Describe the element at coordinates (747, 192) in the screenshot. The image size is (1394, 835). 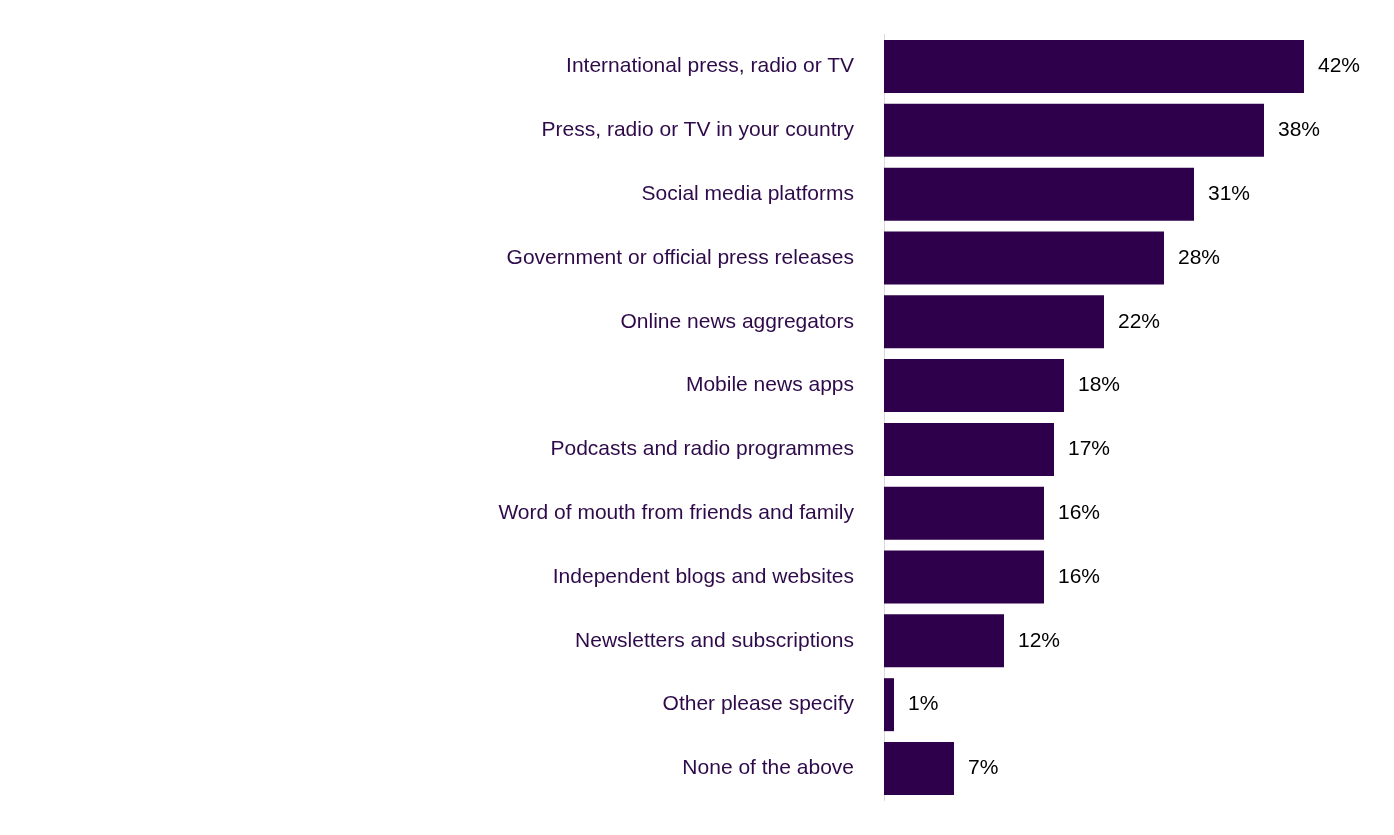
I see `y-tick-label: Social media platforms` at that location.